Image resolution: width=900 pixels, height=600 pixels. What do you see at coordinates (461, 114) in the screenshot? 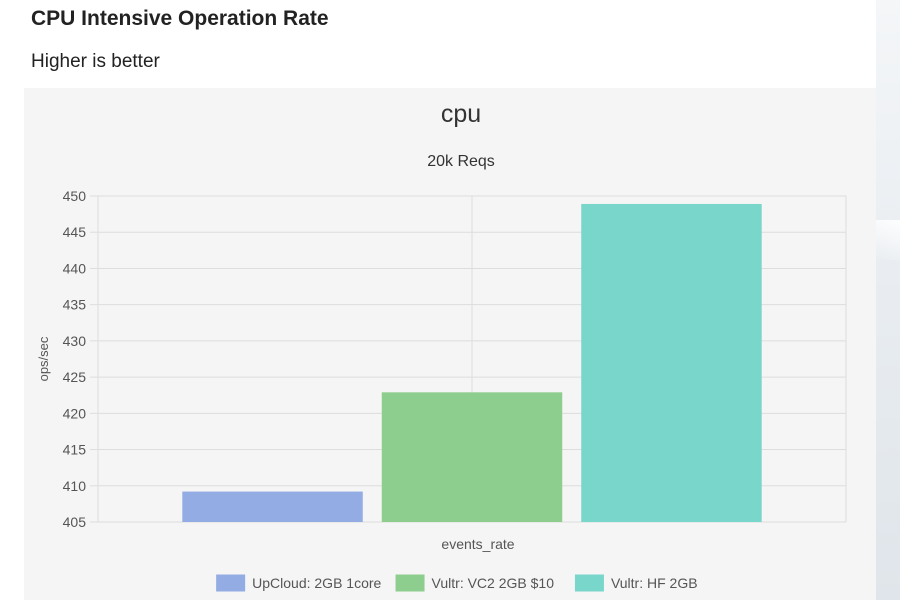
I see `chart-title: cpu` at bounding box center [461, 114].